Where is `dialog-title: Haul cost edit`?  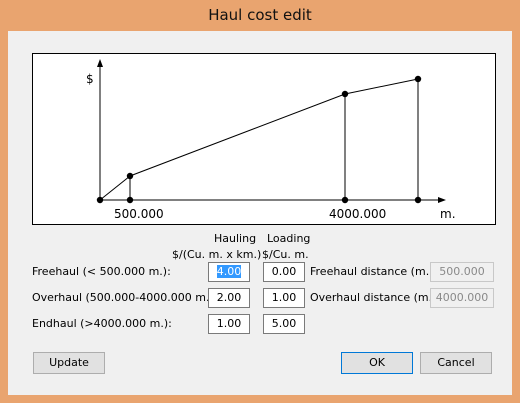 dialog-title: Haul cost edit is located at coordinates (260, 15).